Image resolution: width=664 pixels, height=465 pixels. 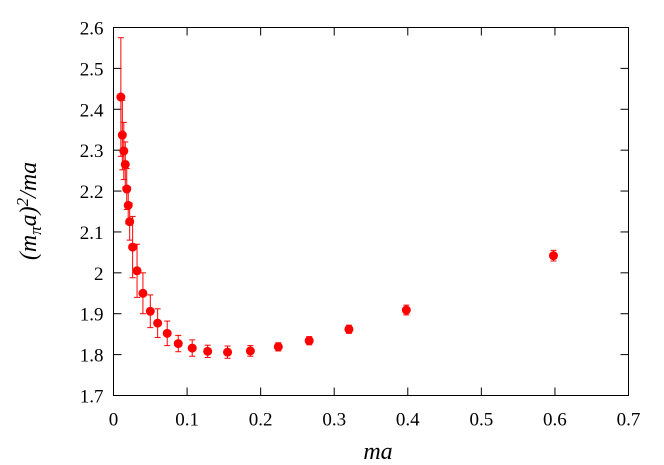 What do you see at coordinates (92, 69) in the screenshot?
I see `y-tick-label: 2.5` at bounding box center [92, 69].